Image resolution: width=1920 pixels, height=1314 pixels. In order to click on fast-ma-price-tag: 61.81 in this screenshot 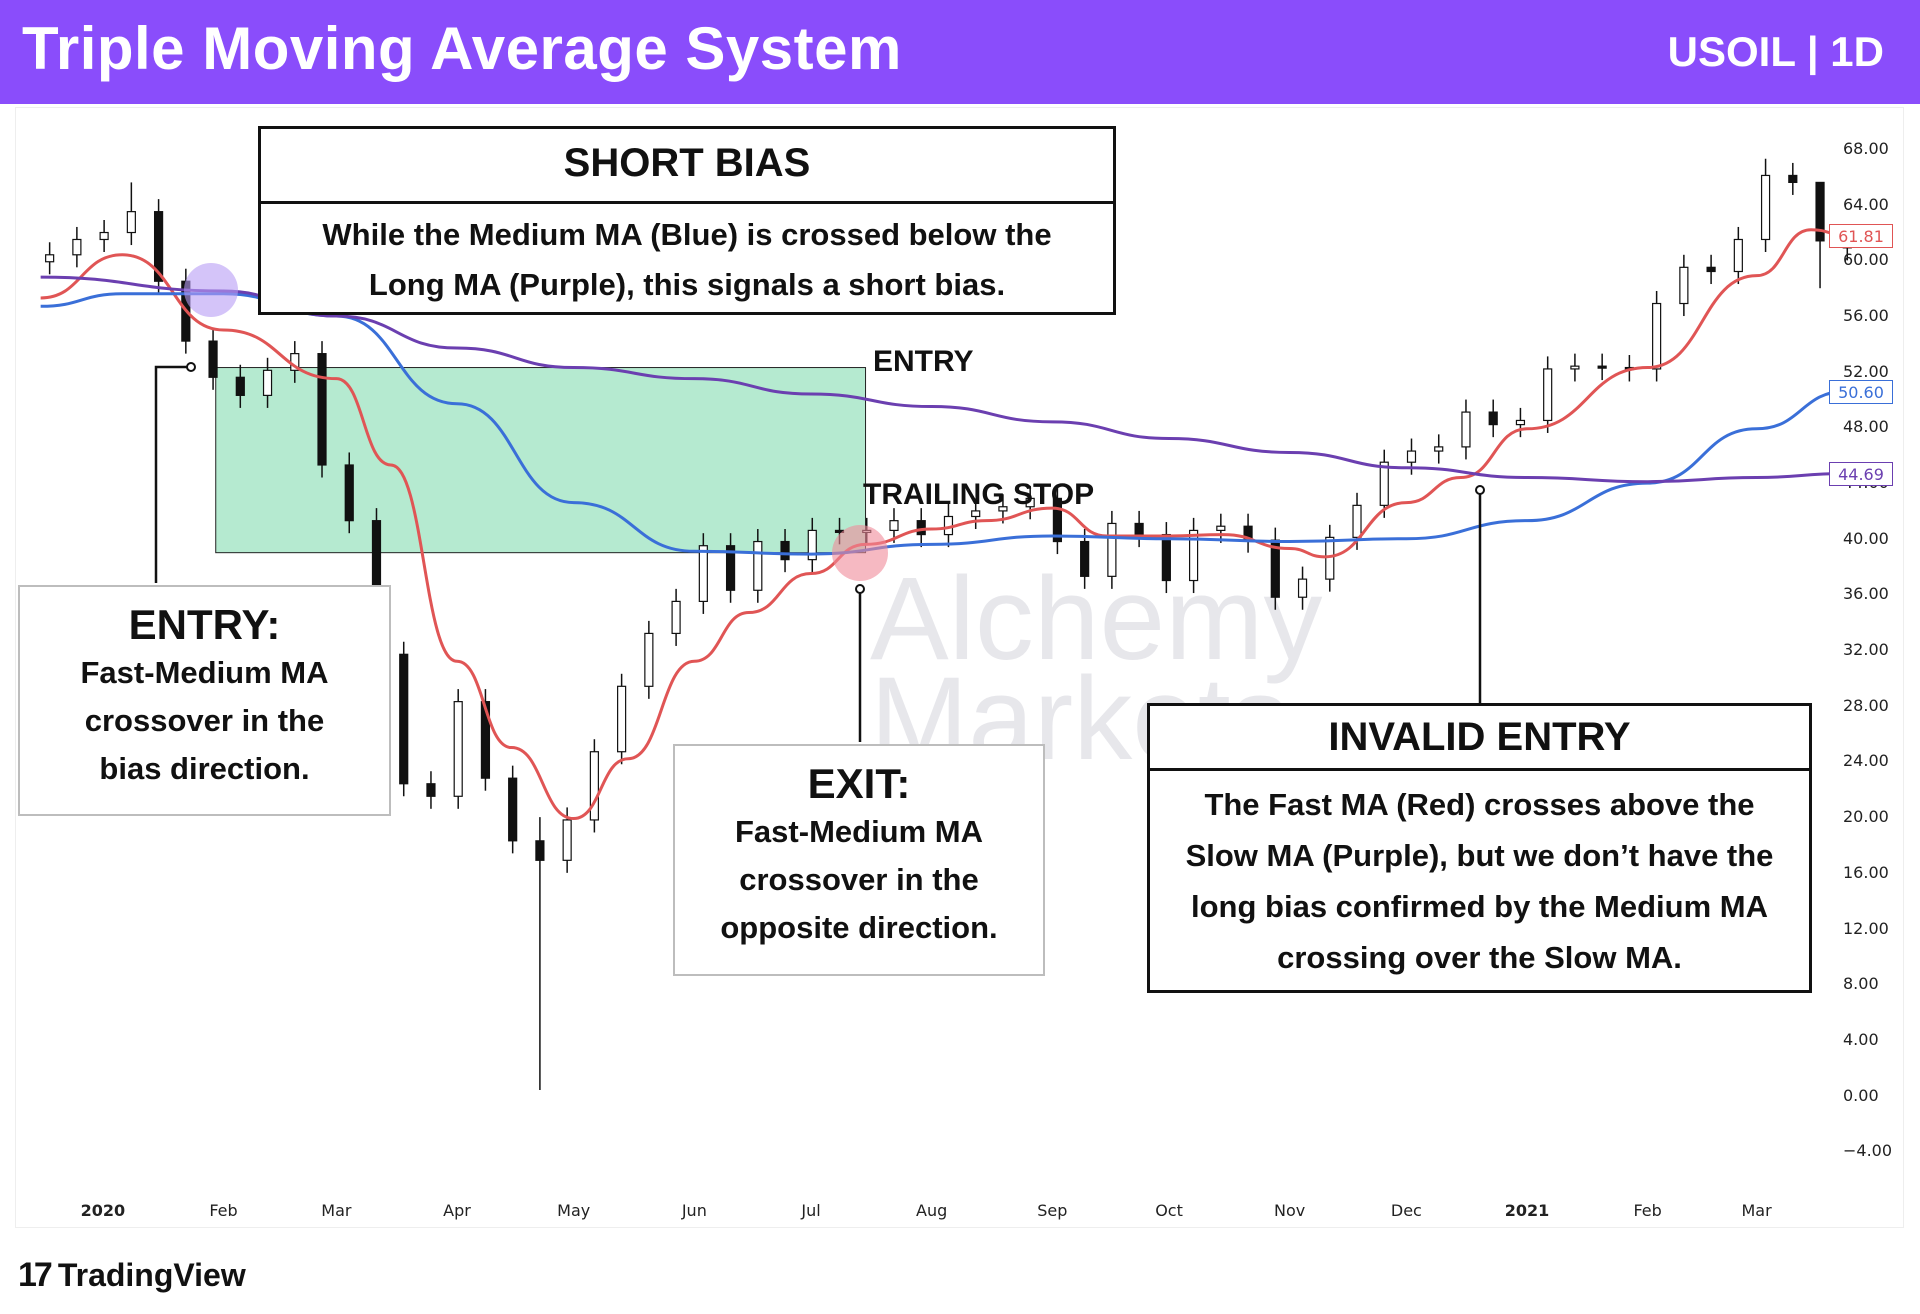, I will do `click(1861, 236)`.